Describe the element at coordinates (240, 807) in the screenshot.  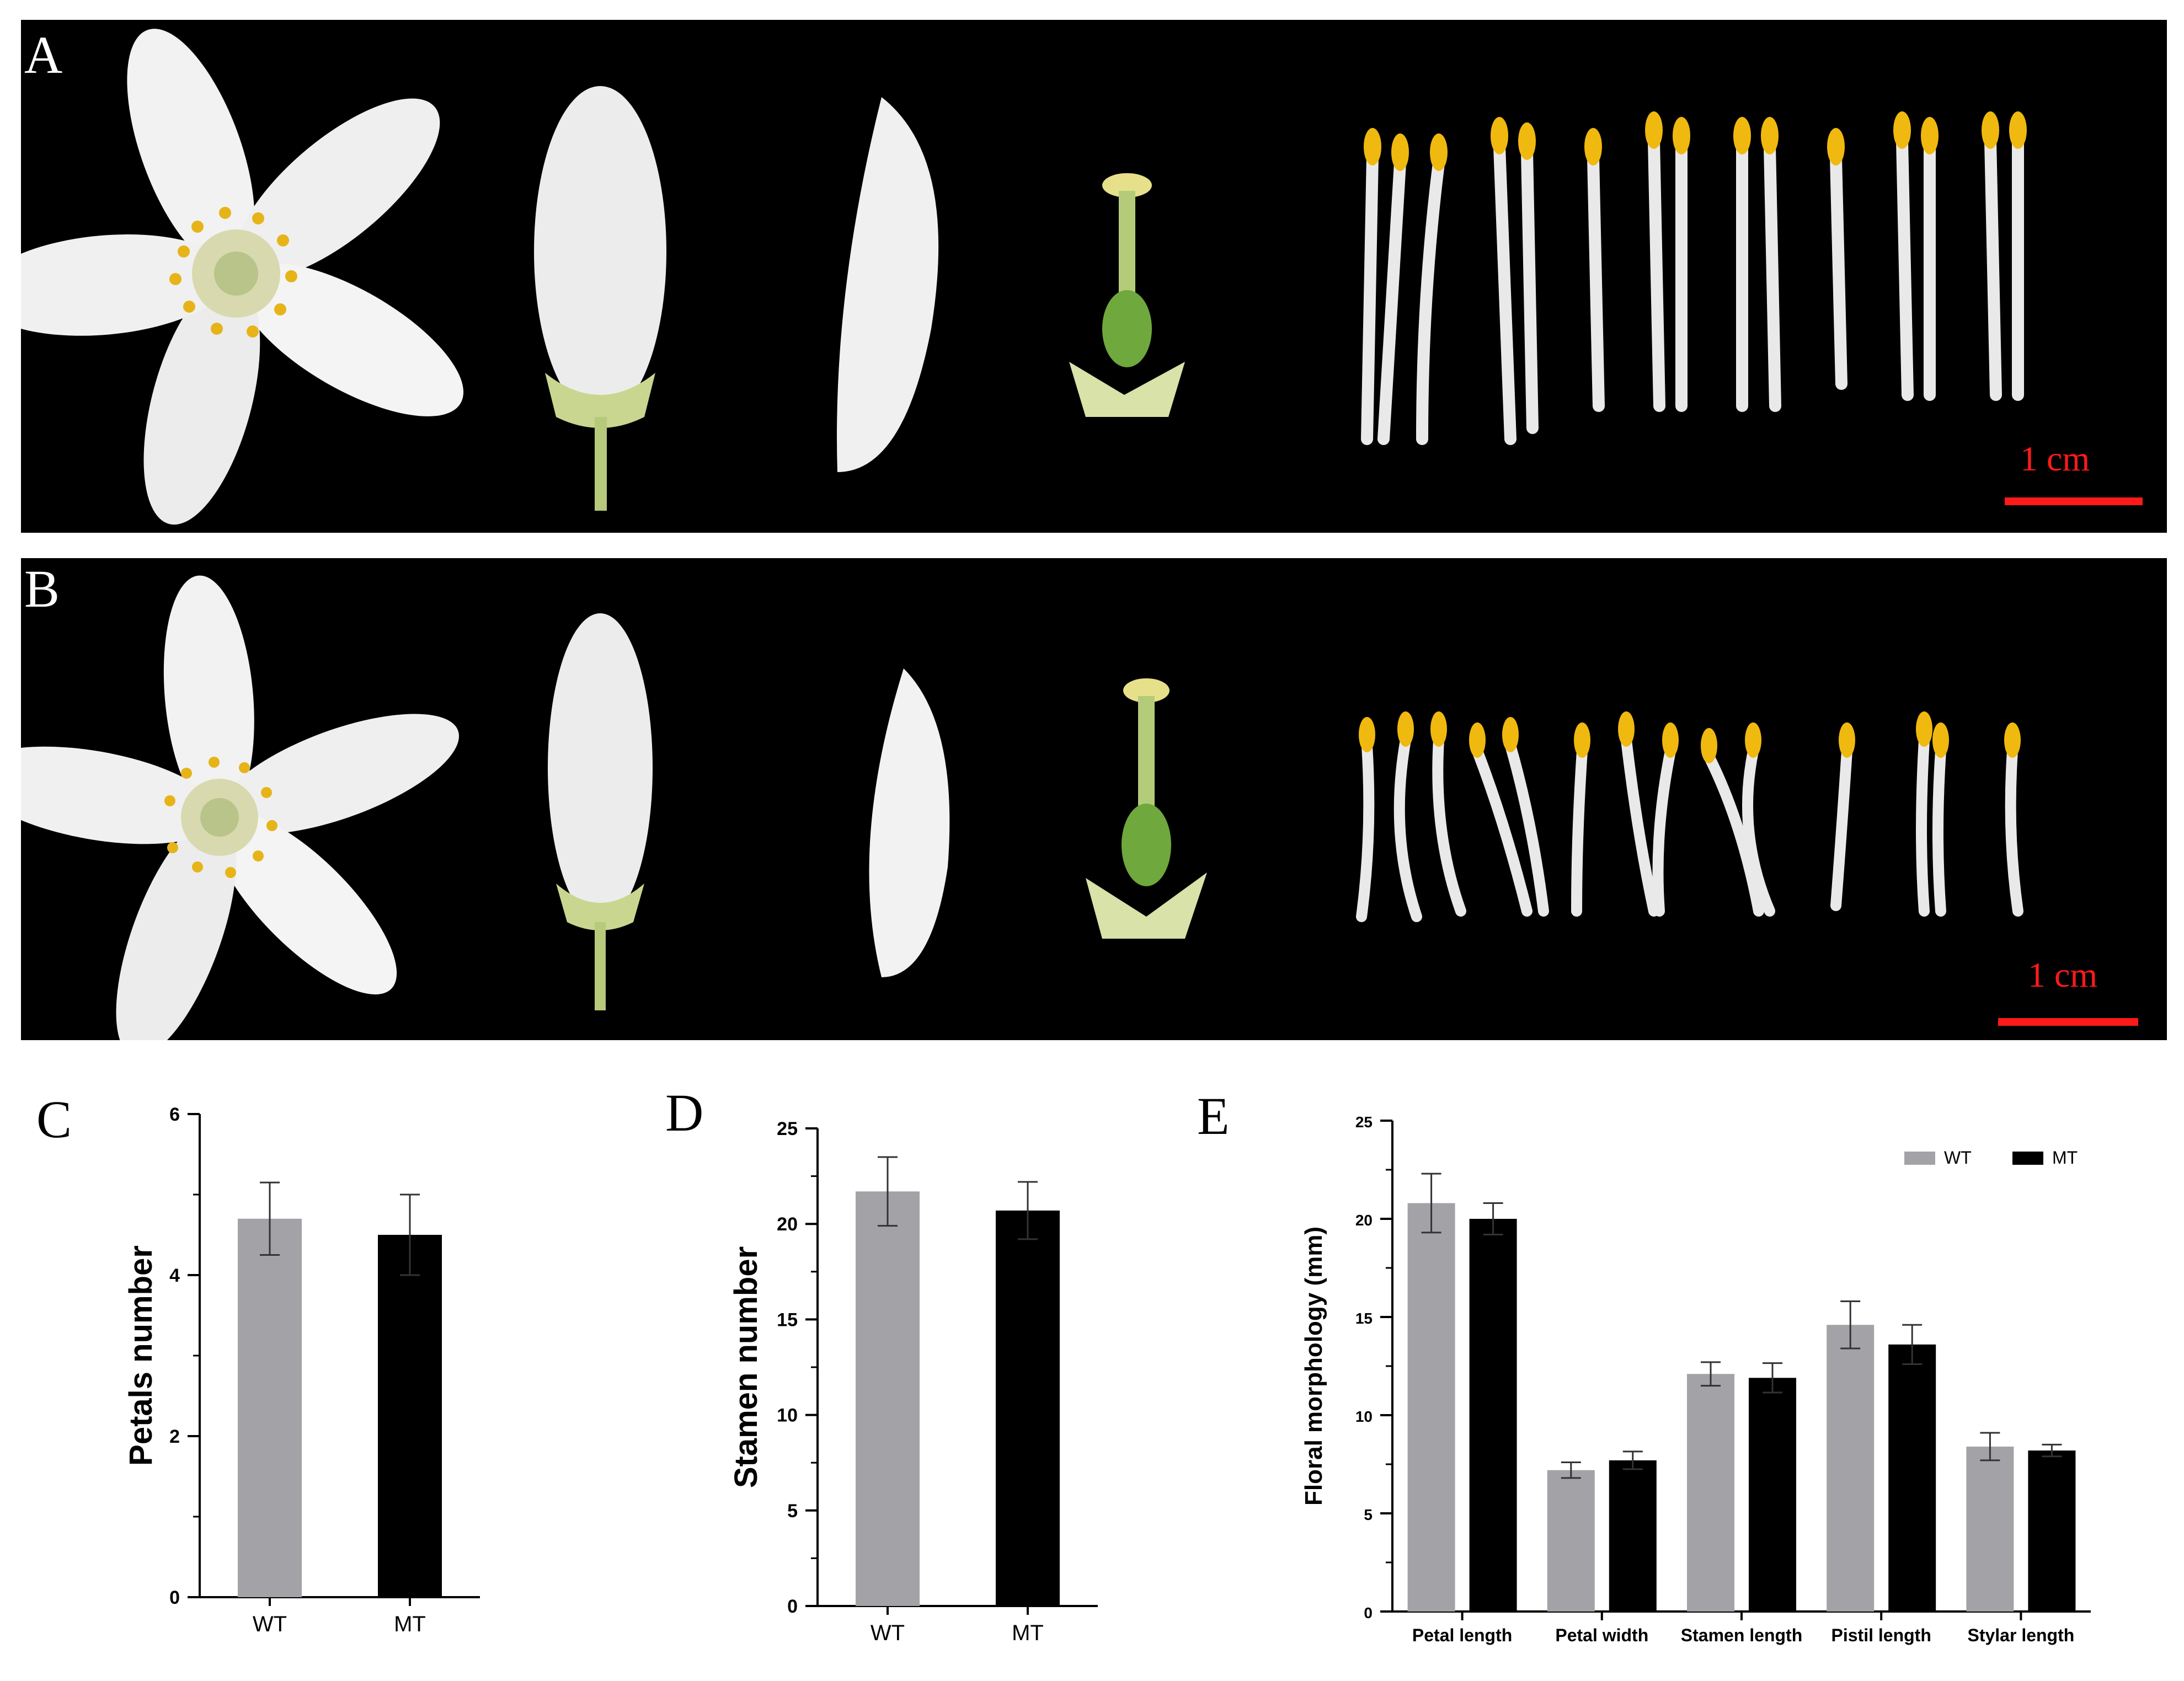
I see `whole-flower-b` at that location.